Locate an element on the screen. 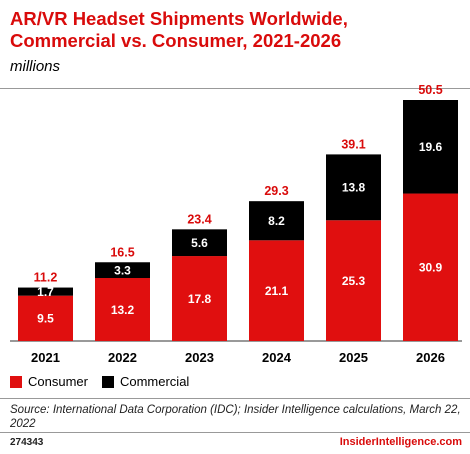  bar-consumer-2024 is located at coordinates (276, 290).